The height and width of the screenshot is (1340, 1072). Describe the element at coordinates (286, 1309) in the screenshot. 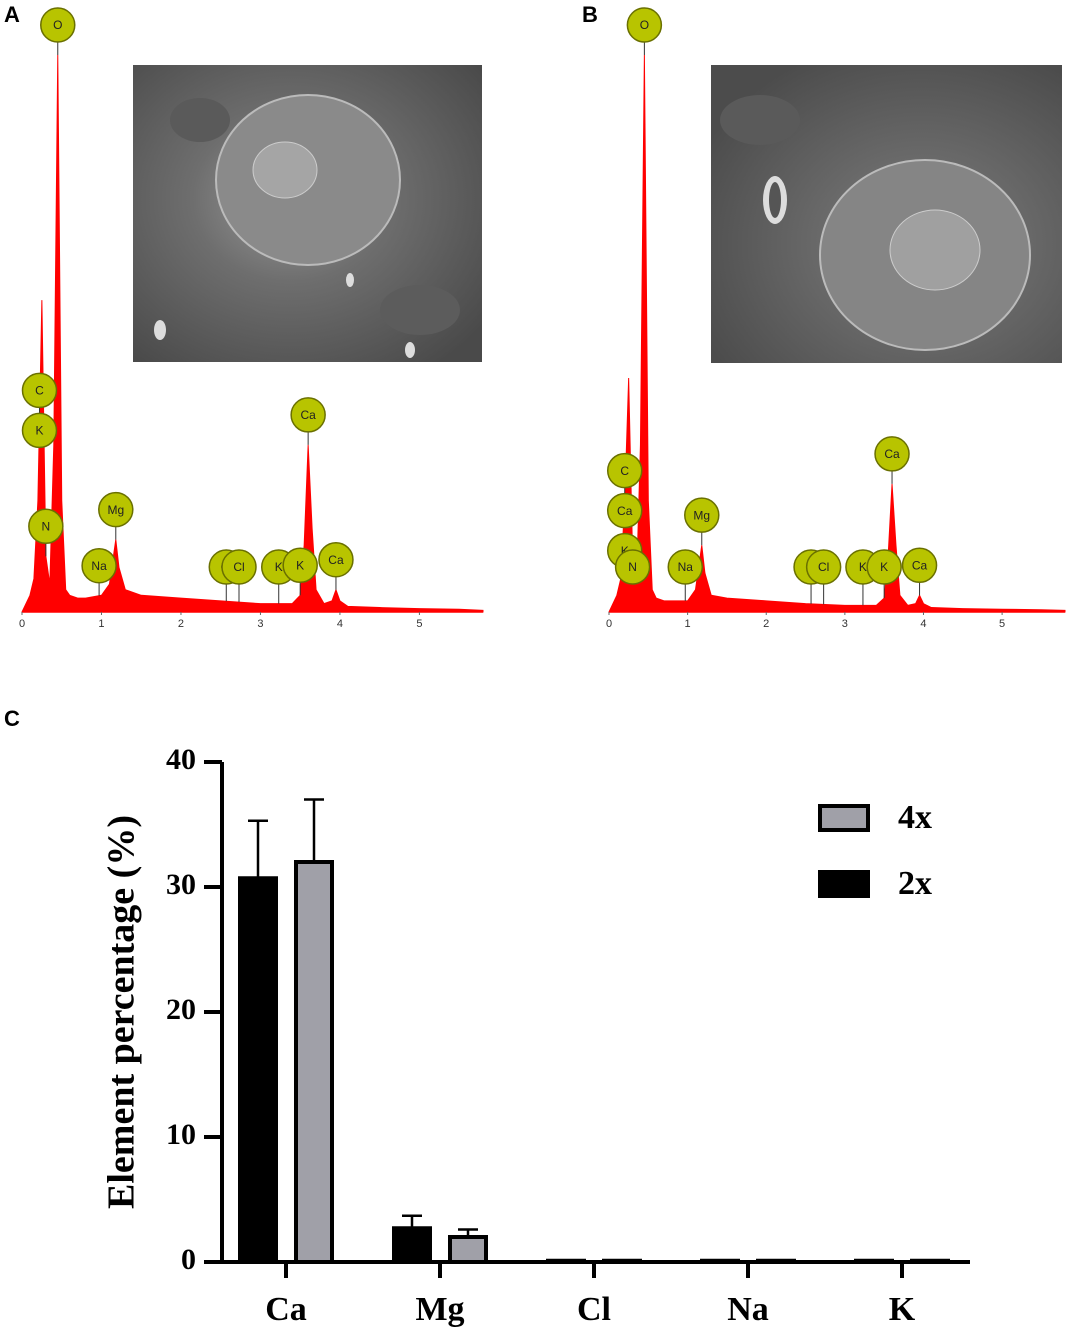

I see `x-tick-label: Ca` at that location.